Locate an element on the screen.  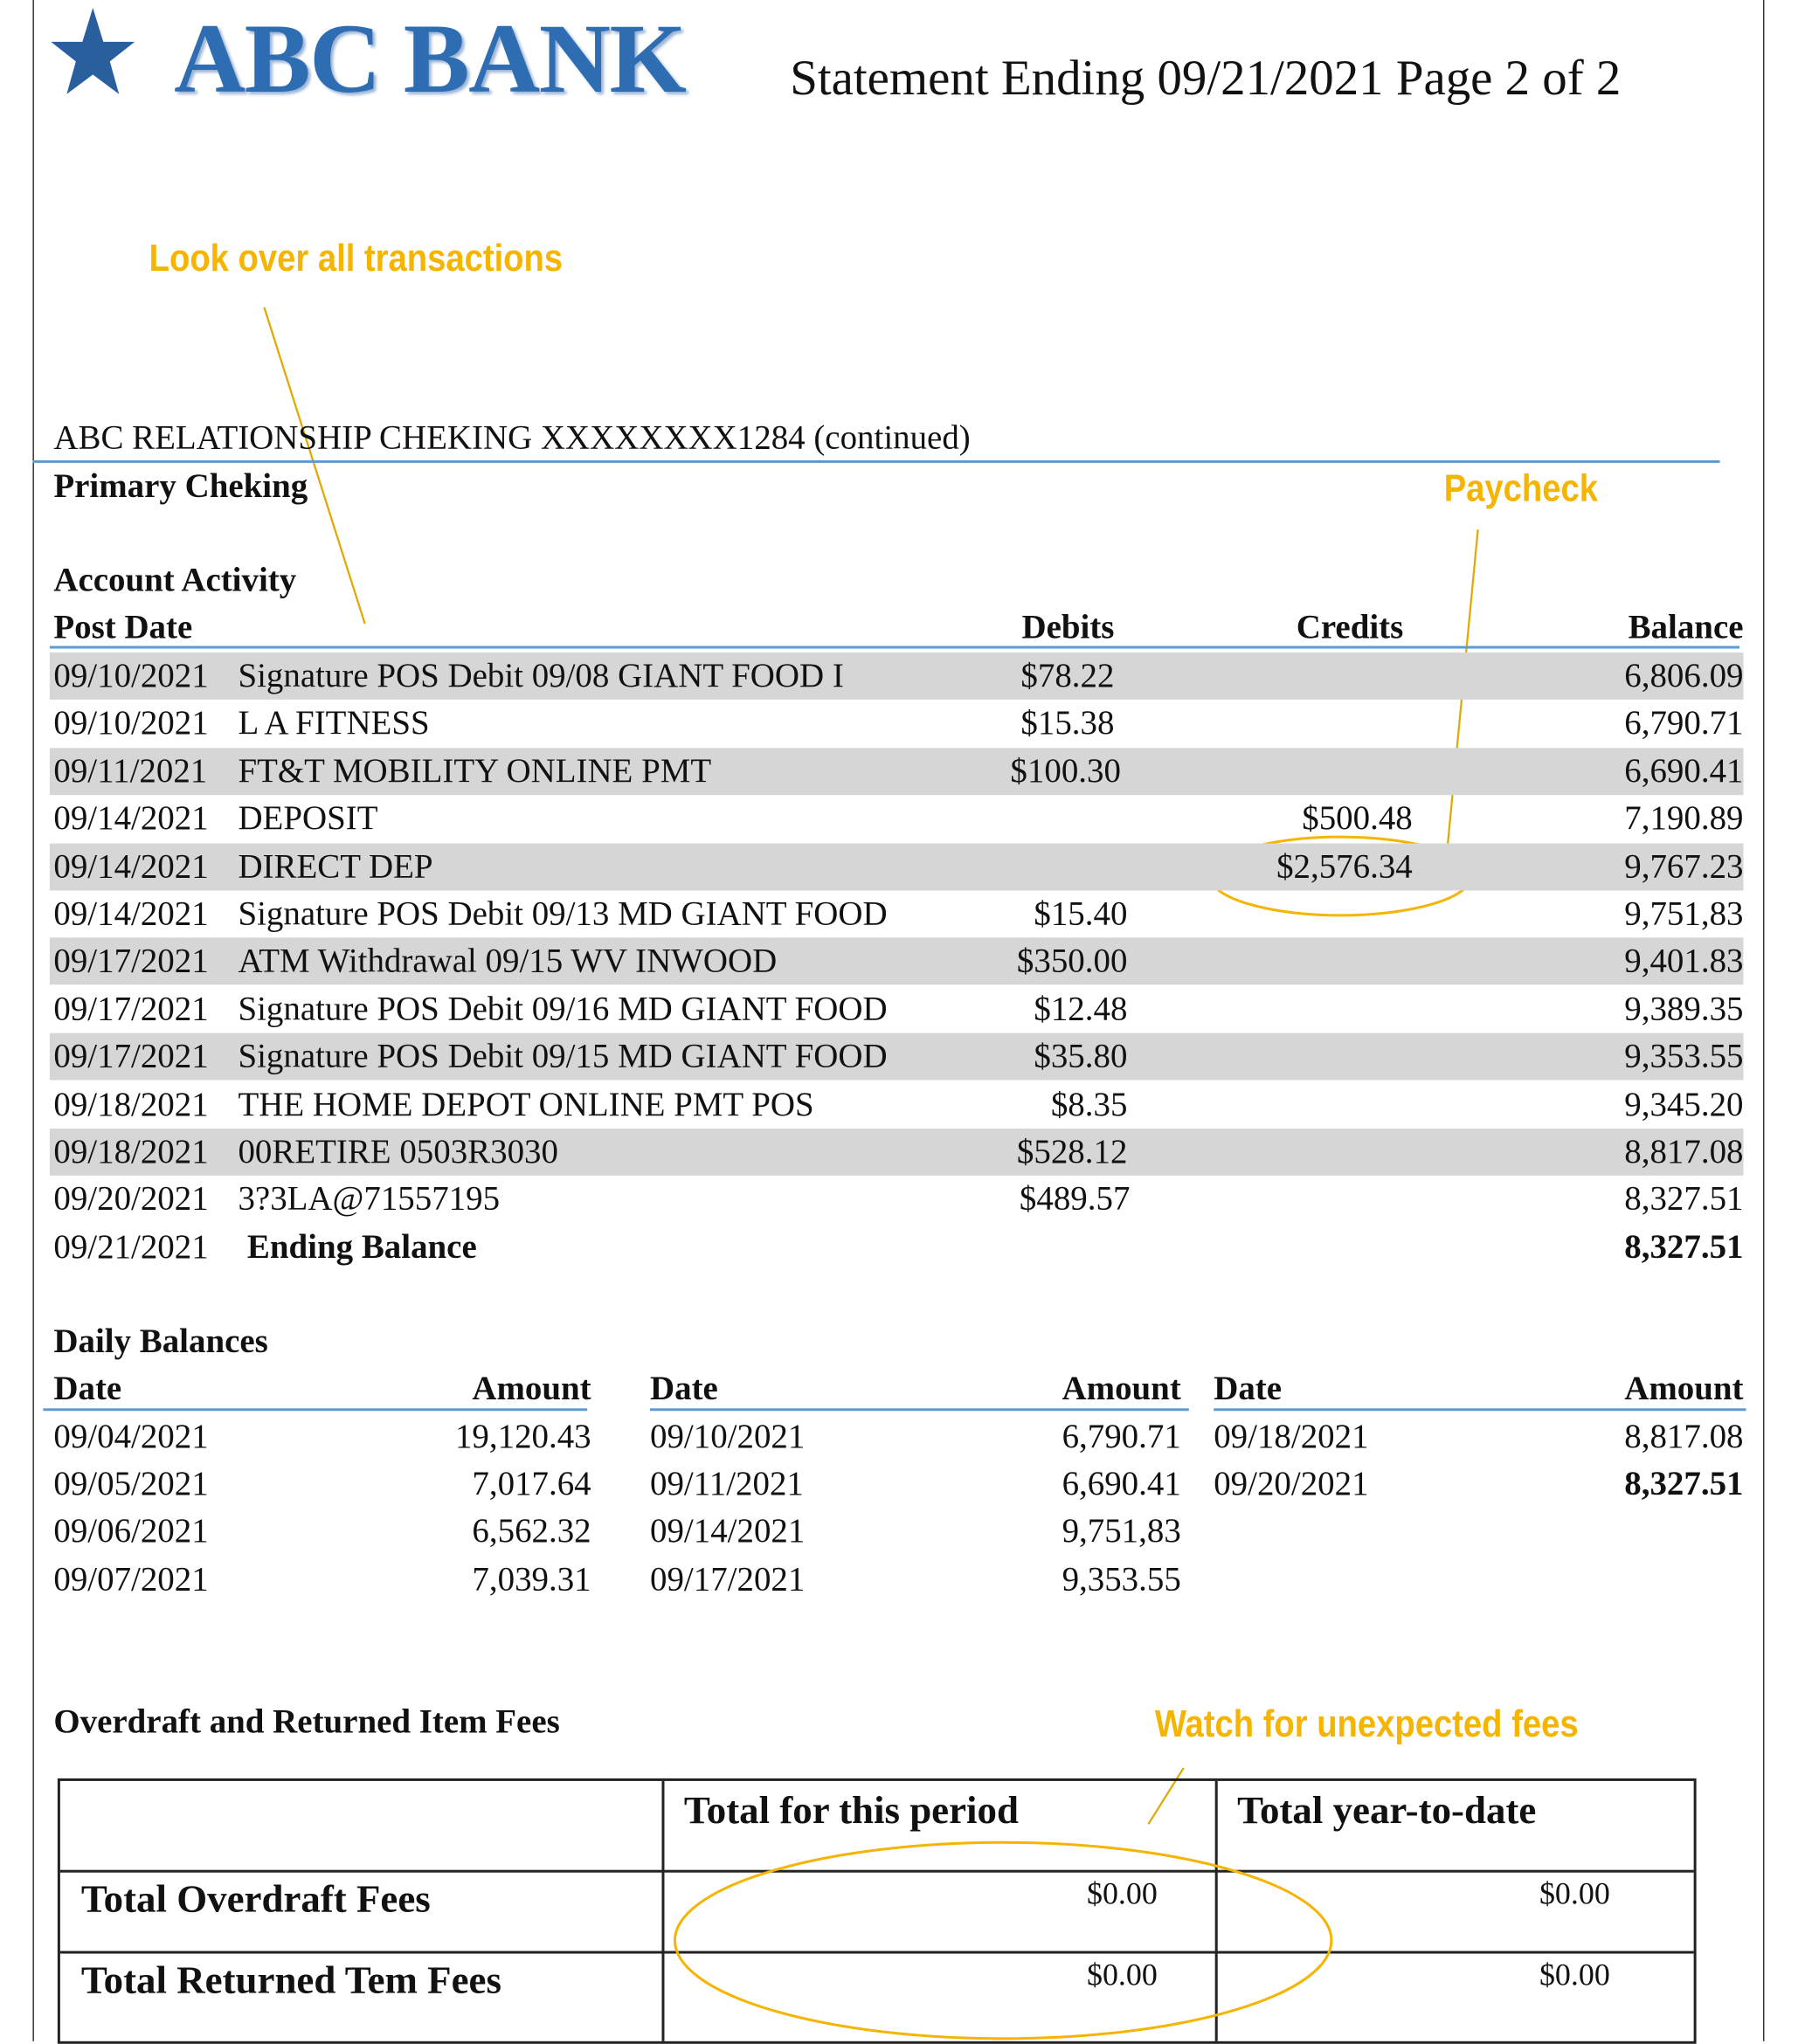
account-subtitle: Primary Cheking is located at coordinates (180, 486).